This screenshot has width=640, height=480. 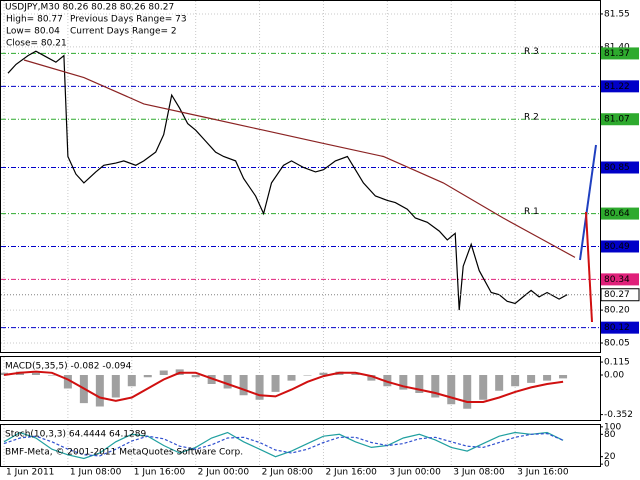 What do you see at coordinates (36, 44) in the screenshot?
I see `info-text: Close= 80.21` at bounding box center [36, 44].